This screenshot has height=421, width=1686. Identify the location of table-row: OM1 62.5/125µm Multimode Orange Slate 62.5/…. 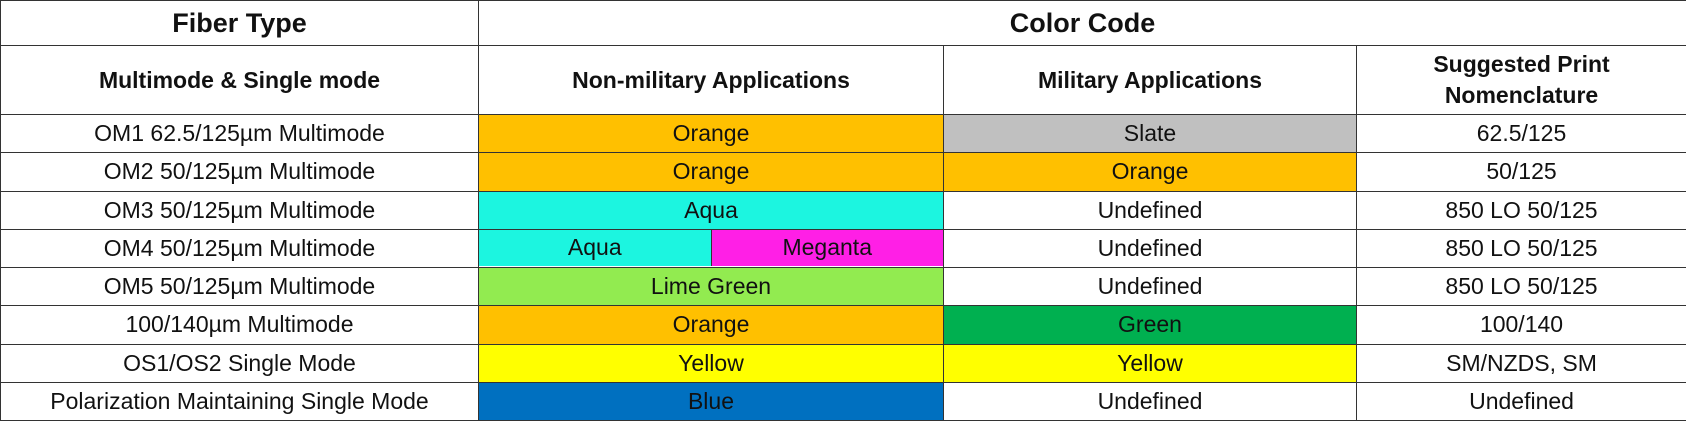
(843, 133).